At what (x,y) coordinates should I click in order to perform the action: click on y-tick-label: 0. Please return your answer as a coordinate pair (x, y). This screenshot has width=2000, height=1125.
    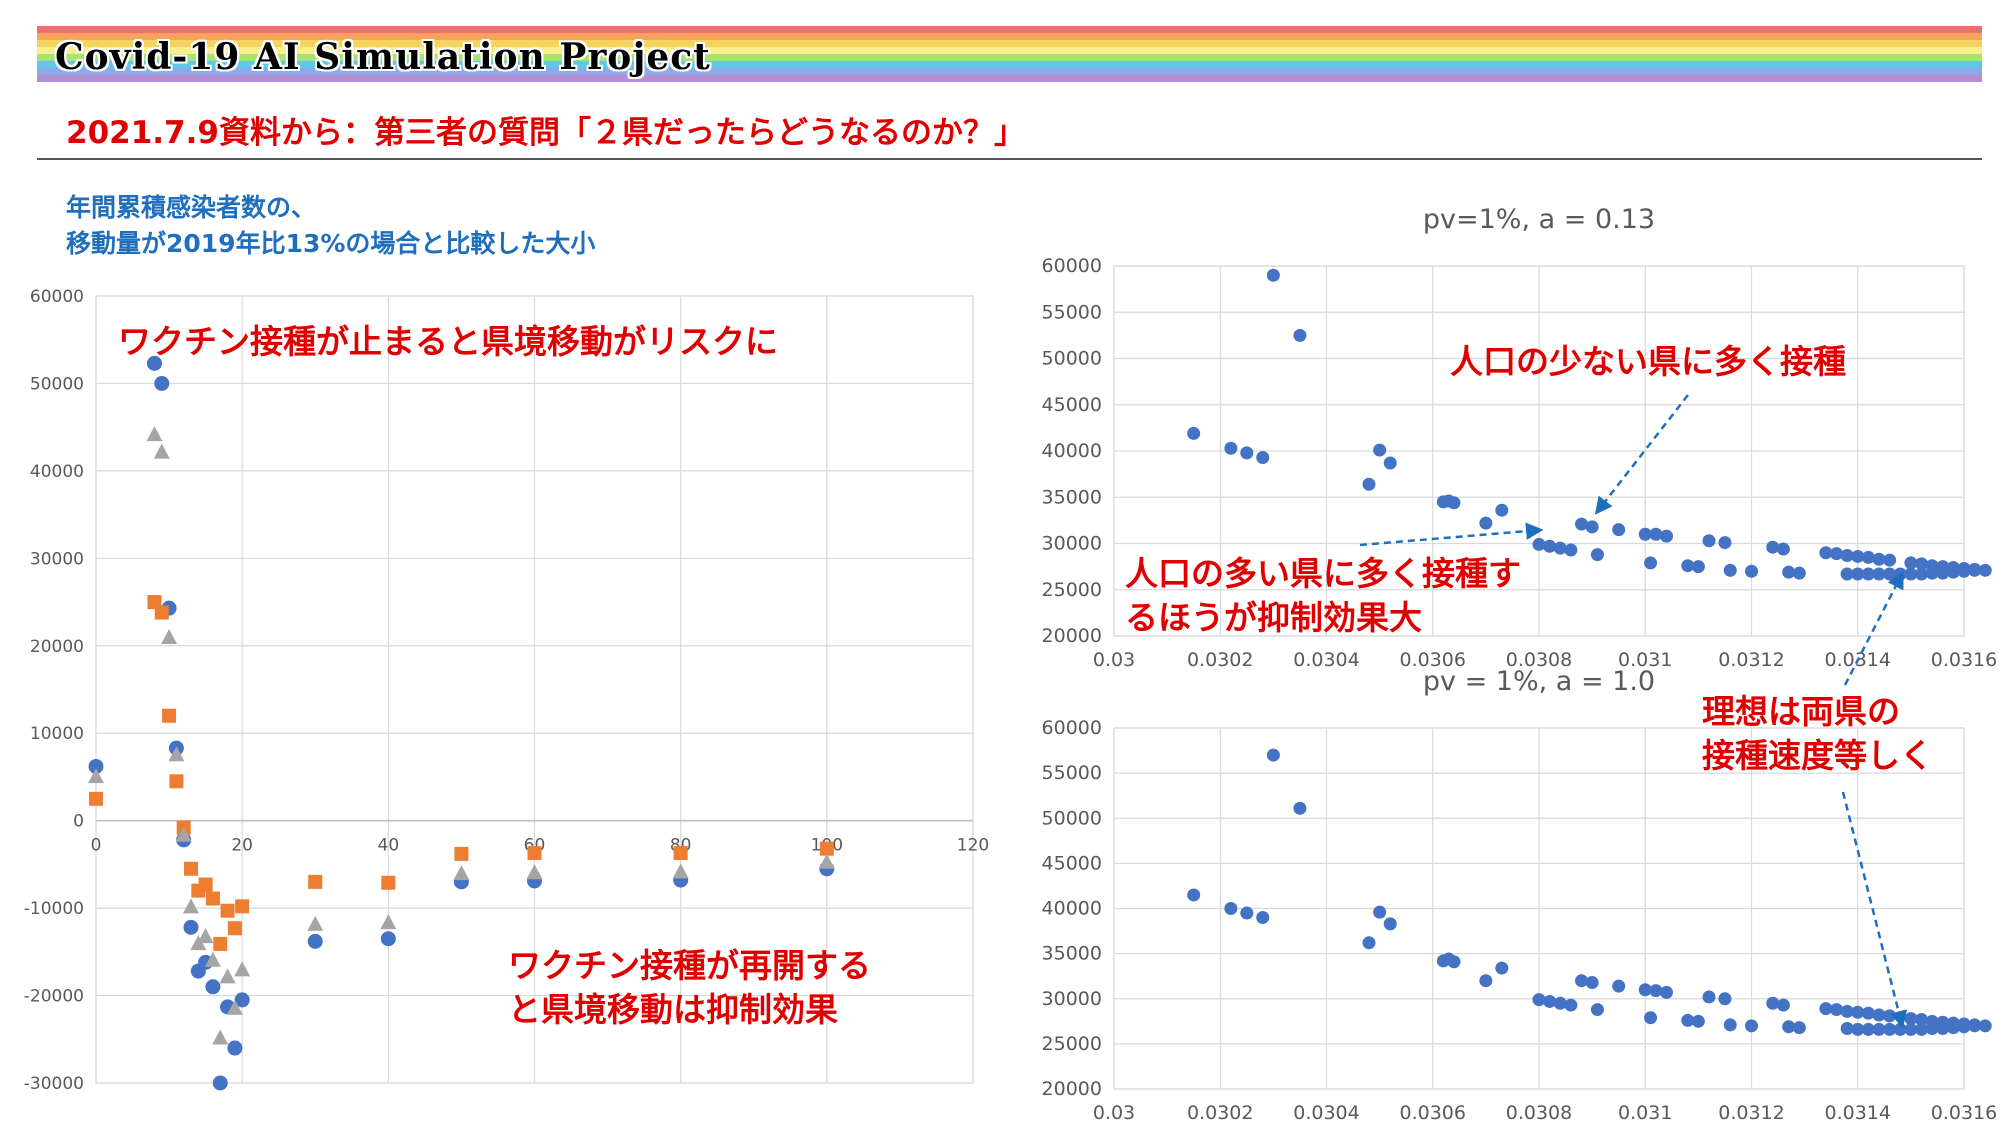
    Looking at the image, I should click on (78, 822).